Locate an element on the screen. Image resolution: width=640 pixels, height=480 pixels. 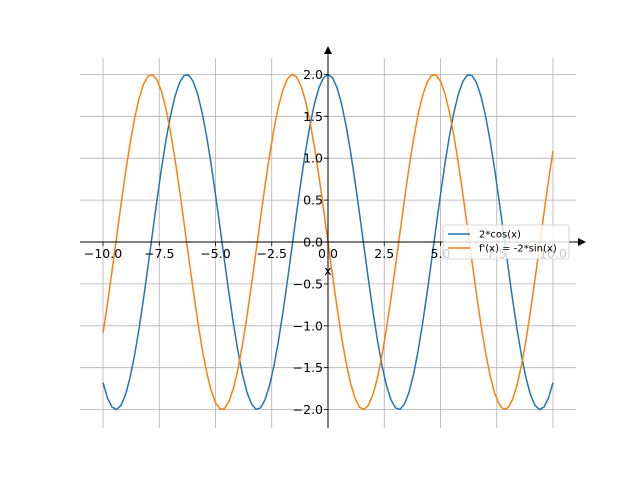
legend-label-0: 2*cos(x) is located at coordinates (500, 235).